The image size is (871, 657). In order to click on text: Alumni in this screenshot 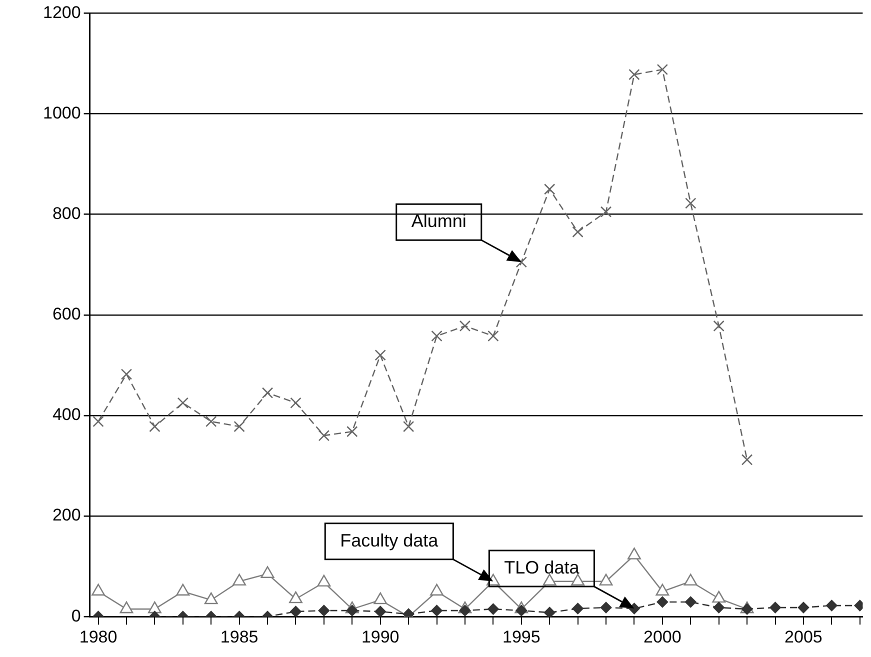, I will do `click(438, 221)`.